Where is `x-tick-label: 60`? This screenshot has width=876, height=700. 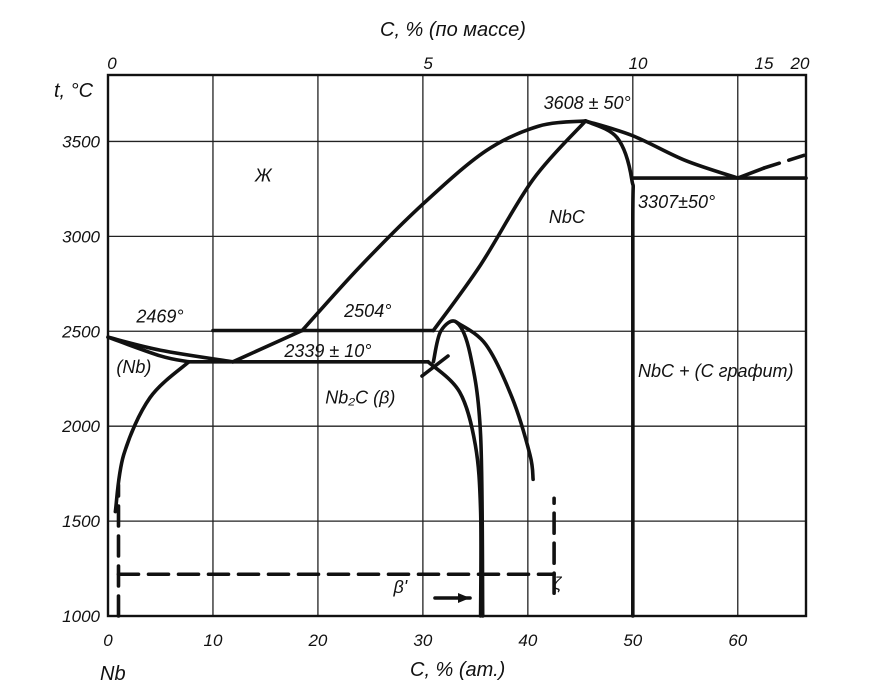 x-tick-label: 60 is located at coordinates (737, 640).